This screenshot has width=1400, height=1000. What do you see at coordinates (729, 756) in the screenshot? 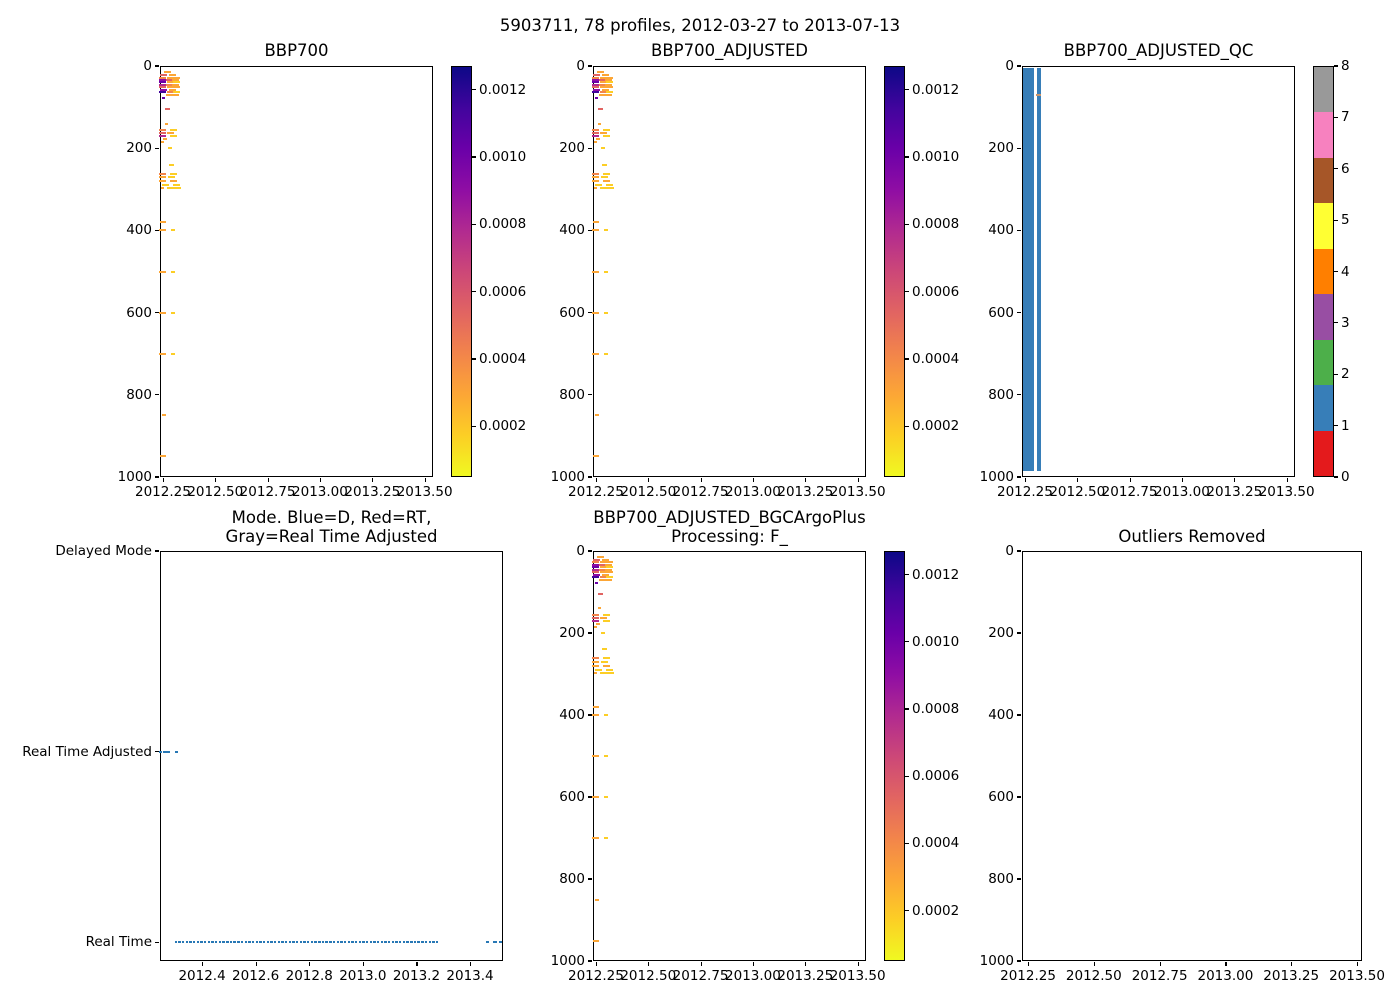
I see `axes-bgc` at bounding box center [729, 756].